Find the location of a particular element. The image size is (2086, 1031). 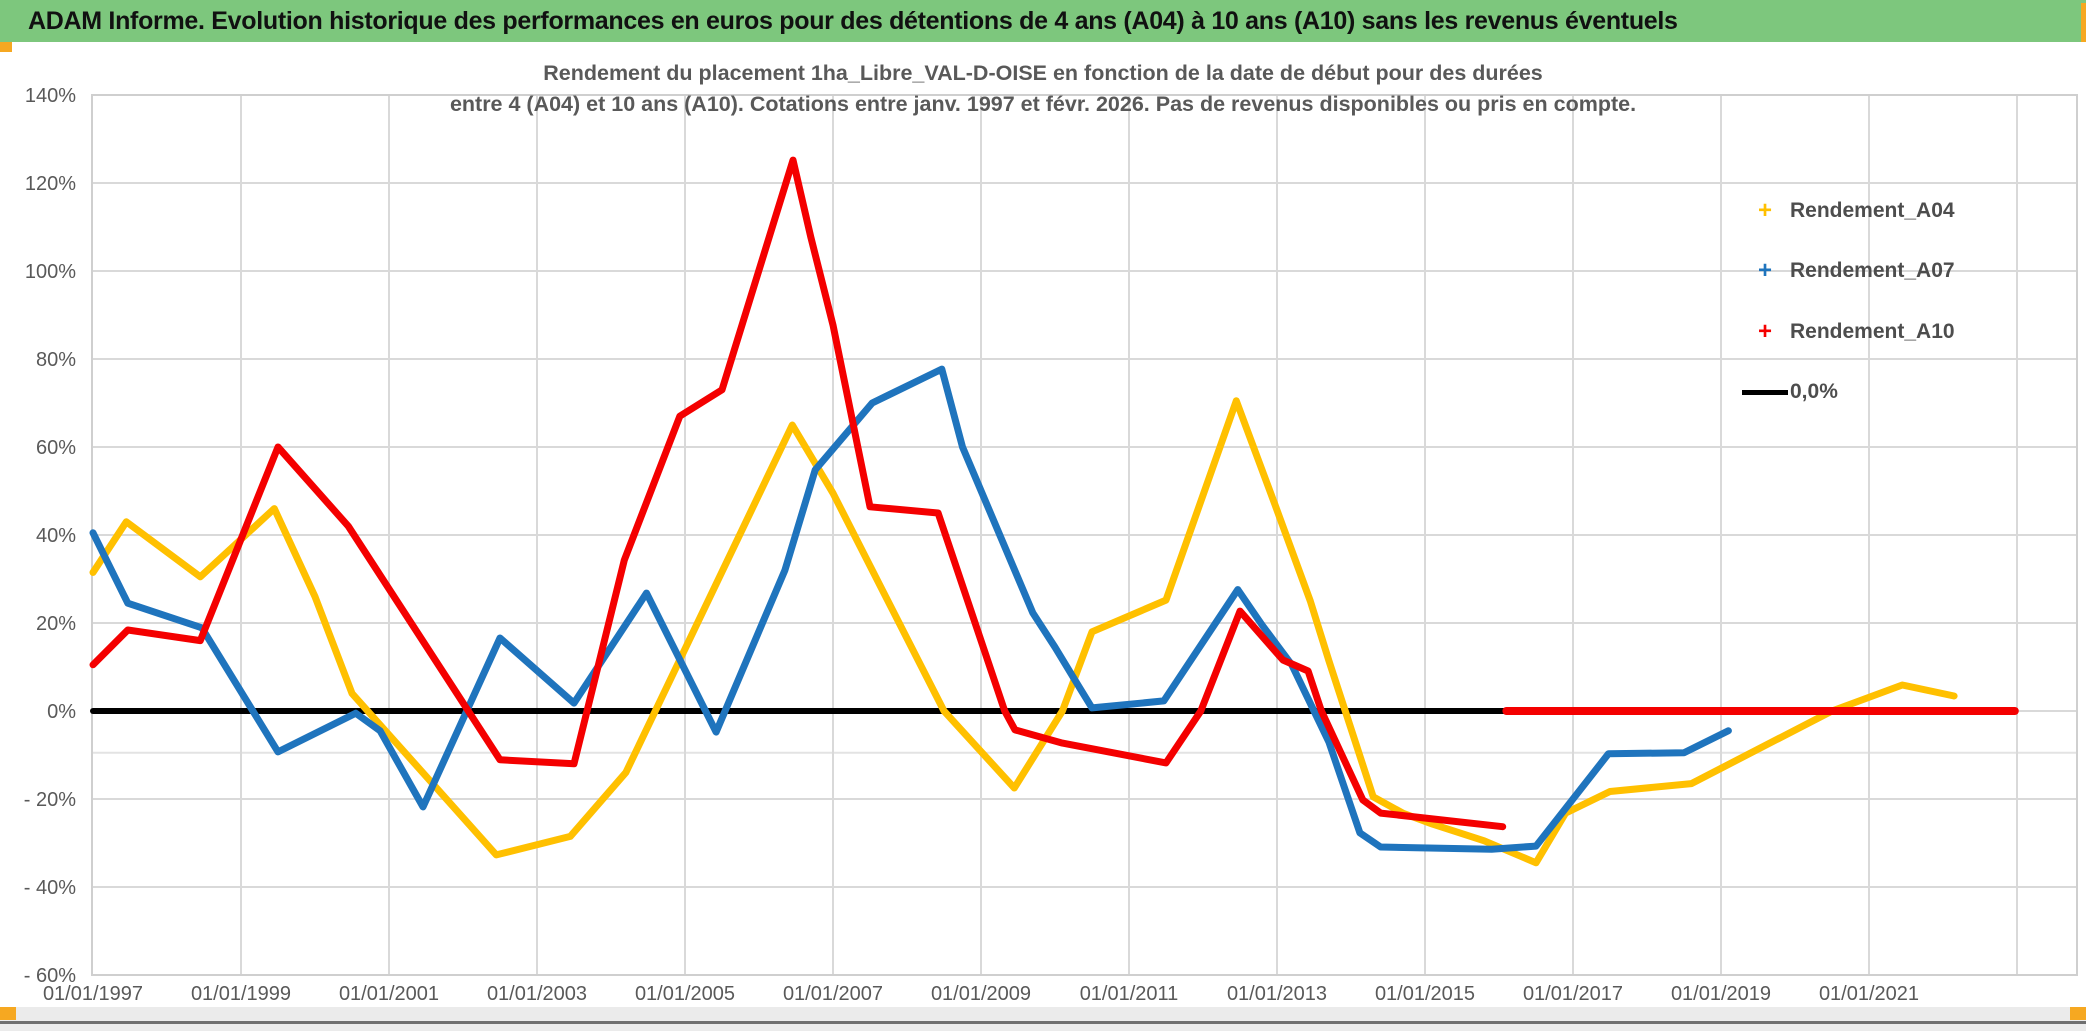

legend-label: Rendement_A07 is located at coordinates (1872, 270).